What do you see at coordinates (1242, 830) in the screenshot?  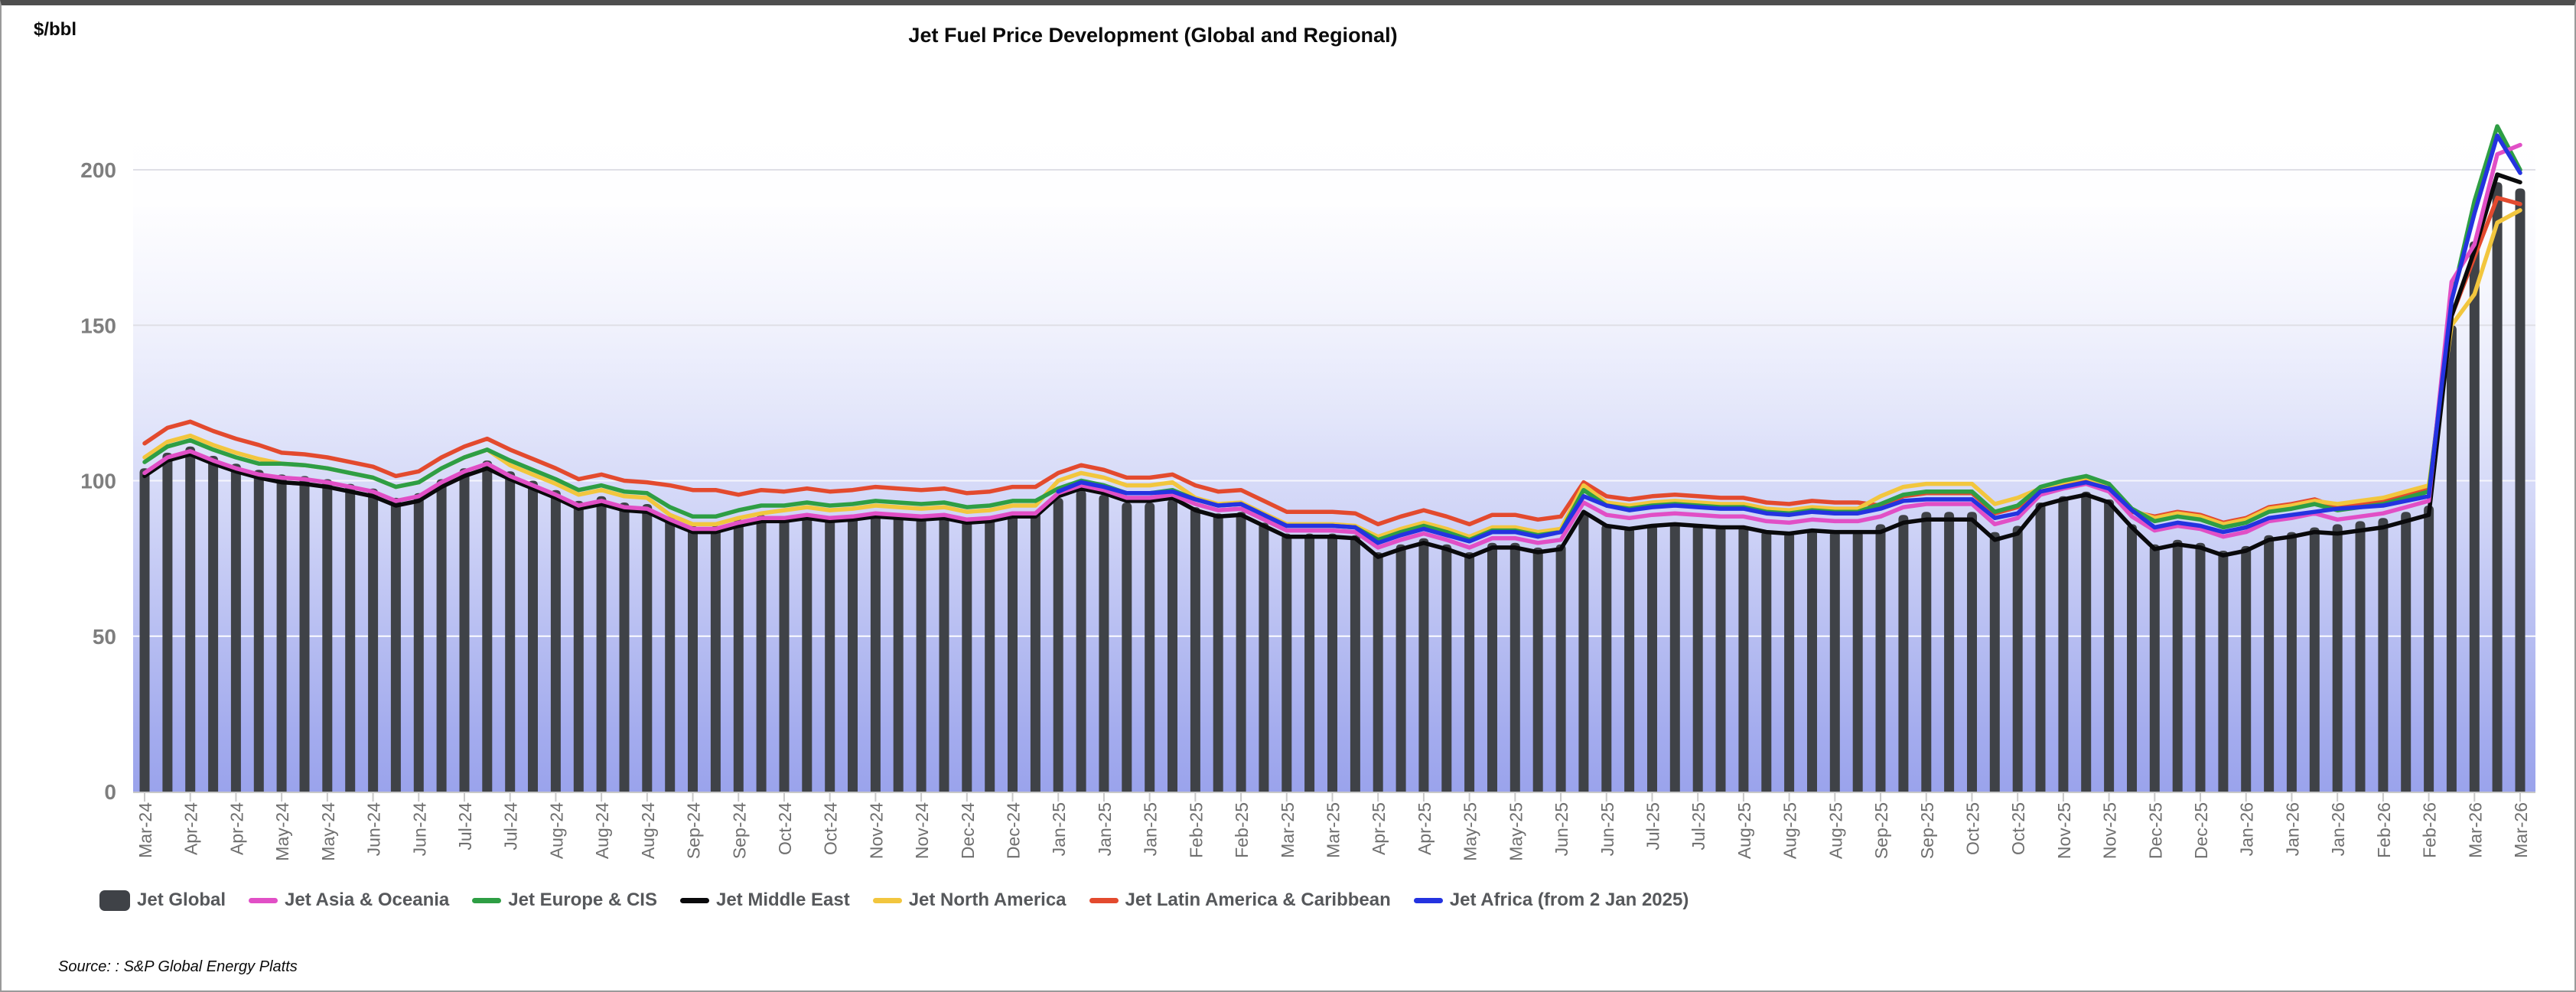 I see `x-axis-label: Feb-25` at bounding box center [1242, 830].